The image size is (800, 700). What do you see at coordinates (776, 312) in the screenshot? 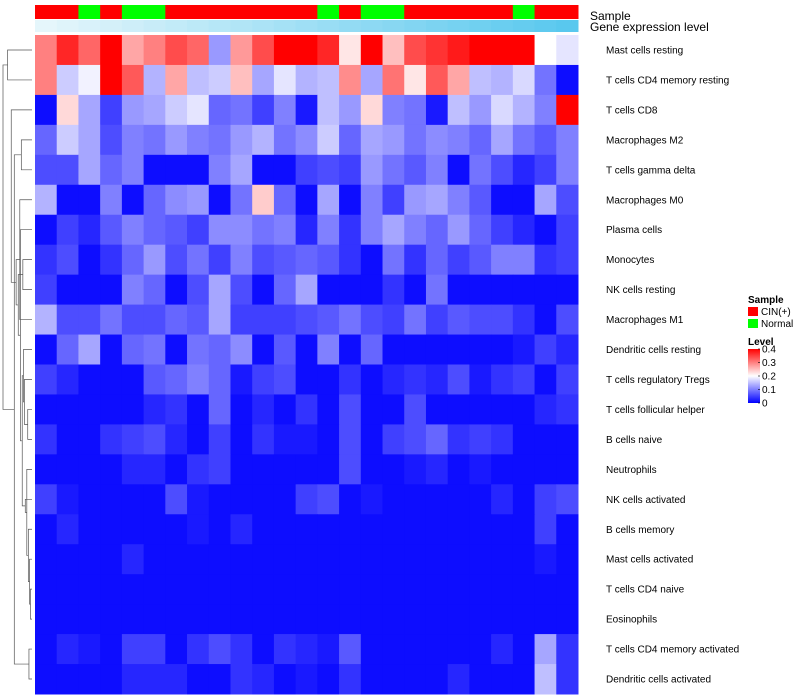
I see `cin-legend-label: CIN(+)` at bounding box center [776, 312].